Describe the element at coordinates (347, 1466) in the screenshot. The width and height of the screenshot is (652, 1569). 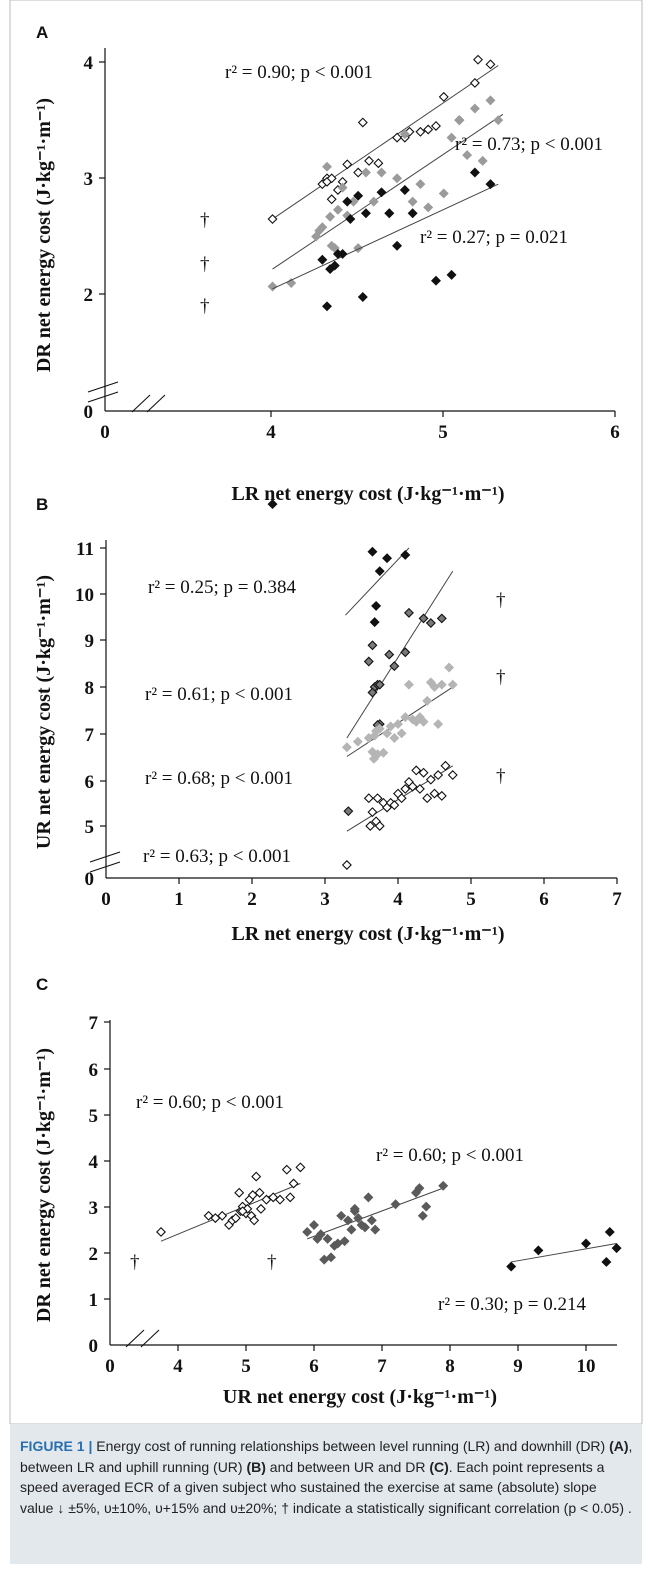
I see `caption-text-3: and between UR and DR` at that location.